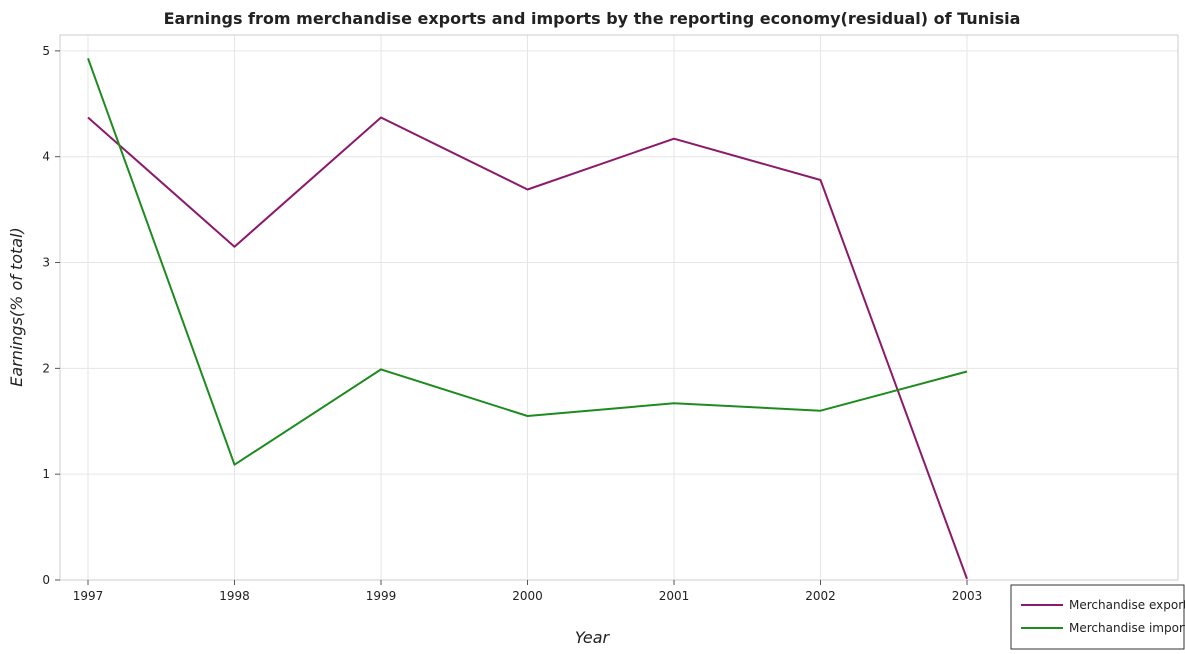 Image resolution: width=1185 pixels, height=654 pixels. I want to click on y-axis-label: Earnings(% of total), so click(16, 307).